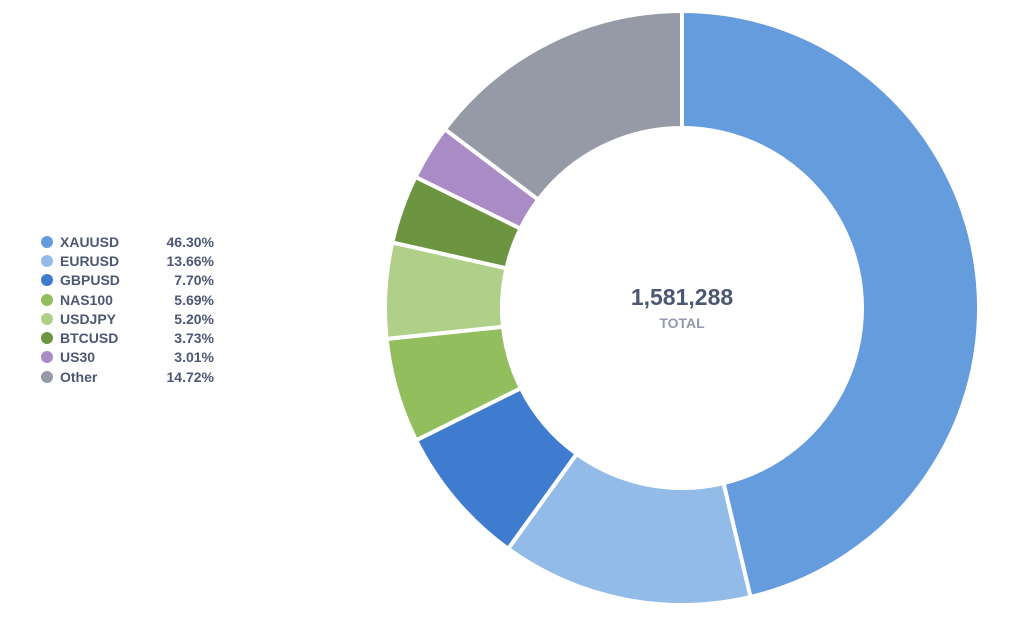  I want to click on legend-label: BTCUSD, so click(89, 338).